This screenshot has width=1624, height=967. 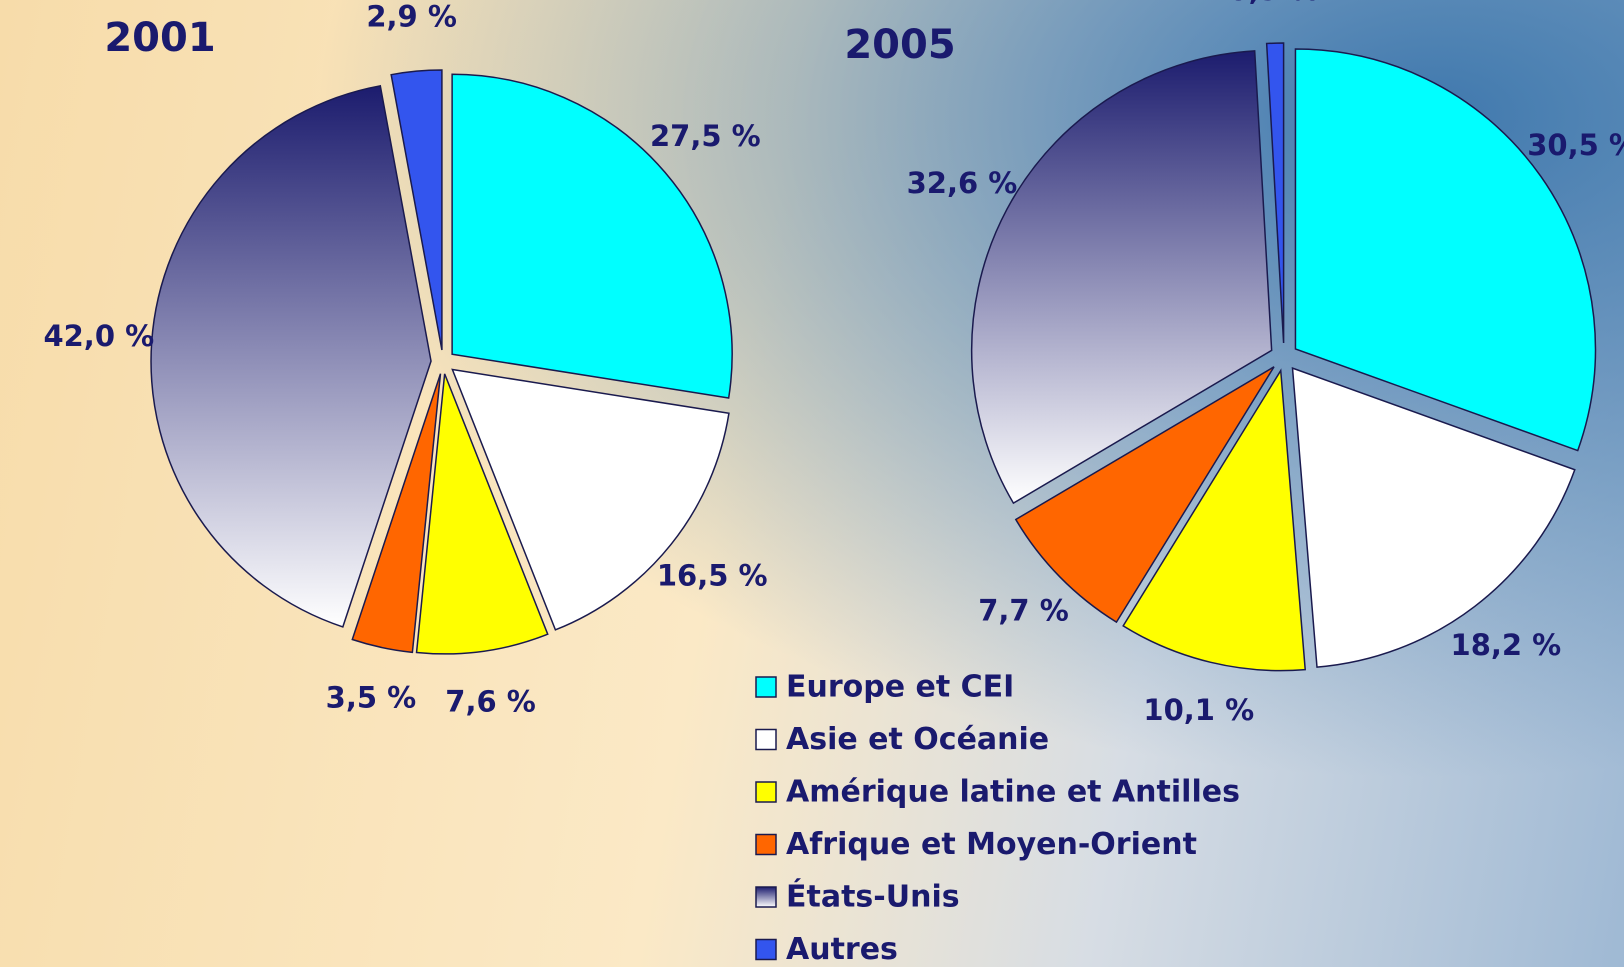 I want to click on legend-label: Afrique et Moyen-Orient, so click(x=991, y=844).